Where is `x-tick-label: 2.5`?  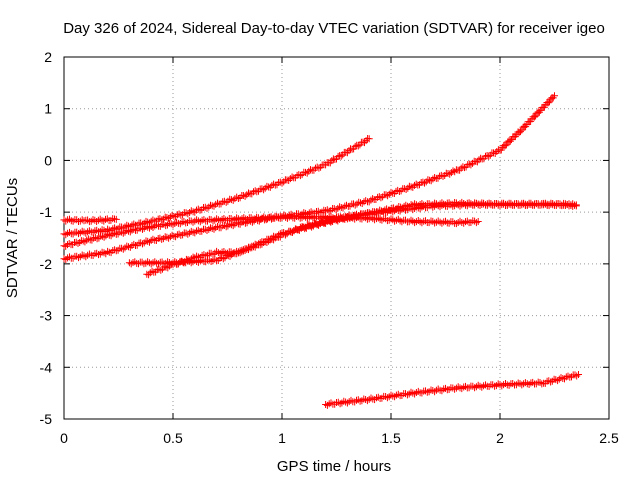 x-tick-label: 2.5 is located at coordinates (609, 438).